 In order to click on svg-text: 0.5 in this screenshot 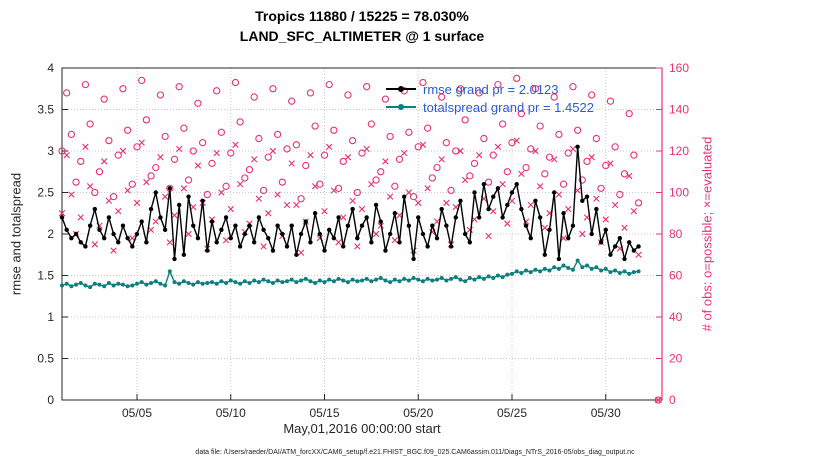, I will do `click(45, 359)`.